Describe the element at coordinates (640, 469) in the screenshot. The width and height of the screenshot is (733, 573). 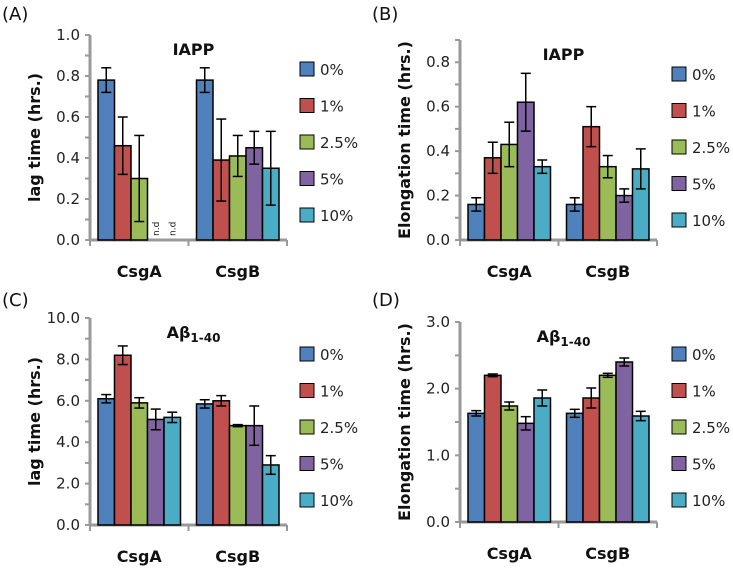
I see `bar-csgb-10pct` at that location.